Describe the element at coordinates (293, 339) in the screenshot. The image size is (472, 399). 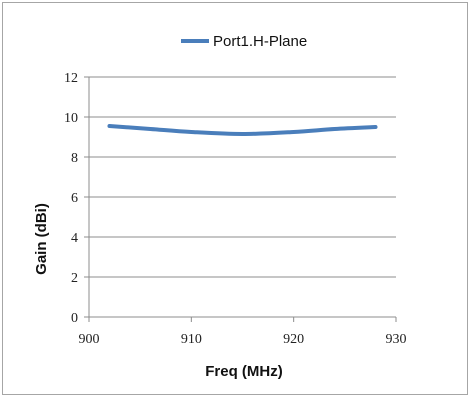
I see `x-tick-label: 920` at that location.